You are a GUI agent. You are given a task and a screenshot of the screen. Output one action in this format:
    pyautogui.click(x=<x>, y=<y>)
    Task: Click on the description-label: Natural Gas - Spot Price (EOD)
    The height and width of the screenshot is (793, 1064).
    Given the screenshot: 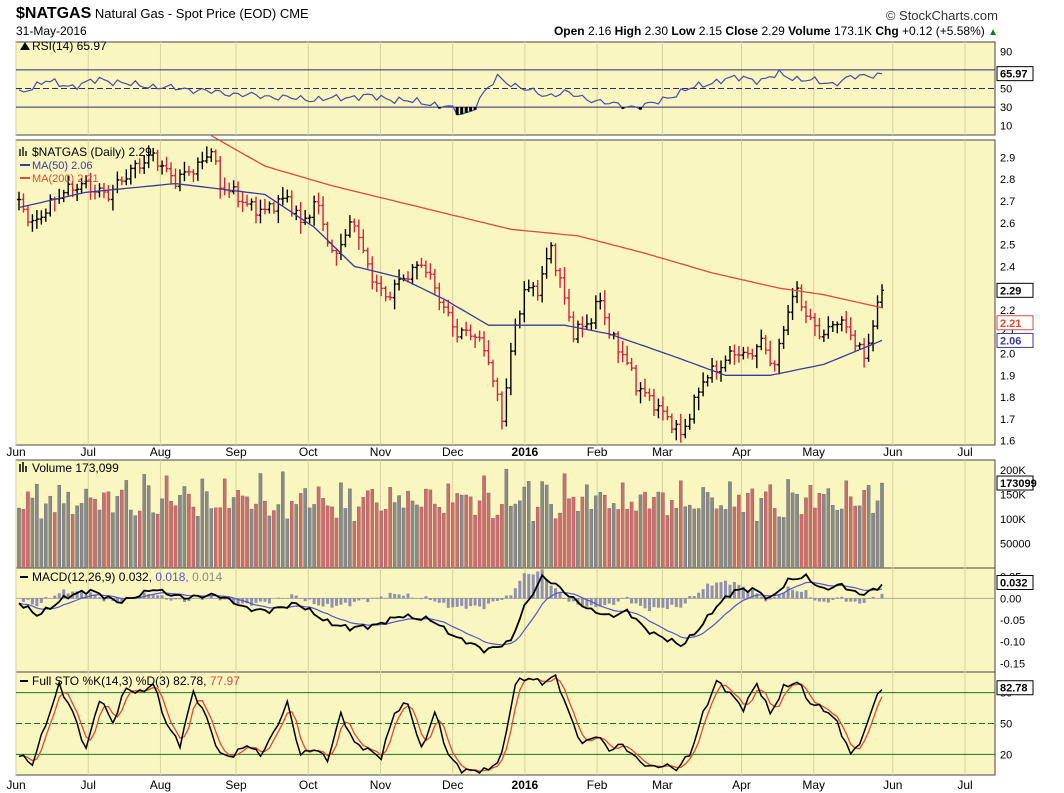 What is the action you would take?
    pyautogui.click(x=185, y=13)
    